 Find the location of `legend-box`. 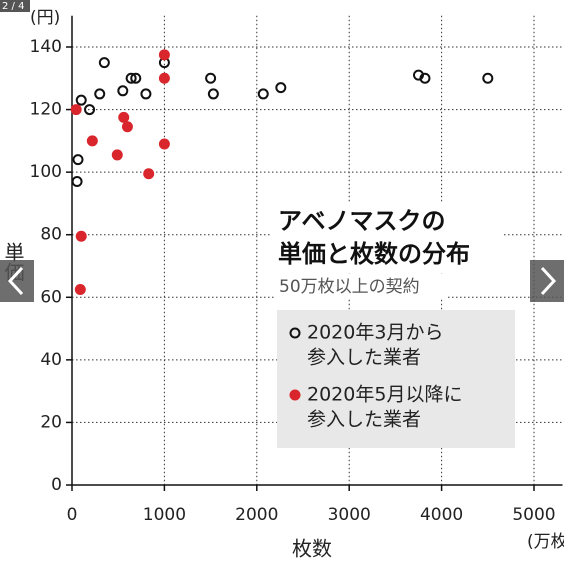

legend-box is located at coordinates (396, 379).